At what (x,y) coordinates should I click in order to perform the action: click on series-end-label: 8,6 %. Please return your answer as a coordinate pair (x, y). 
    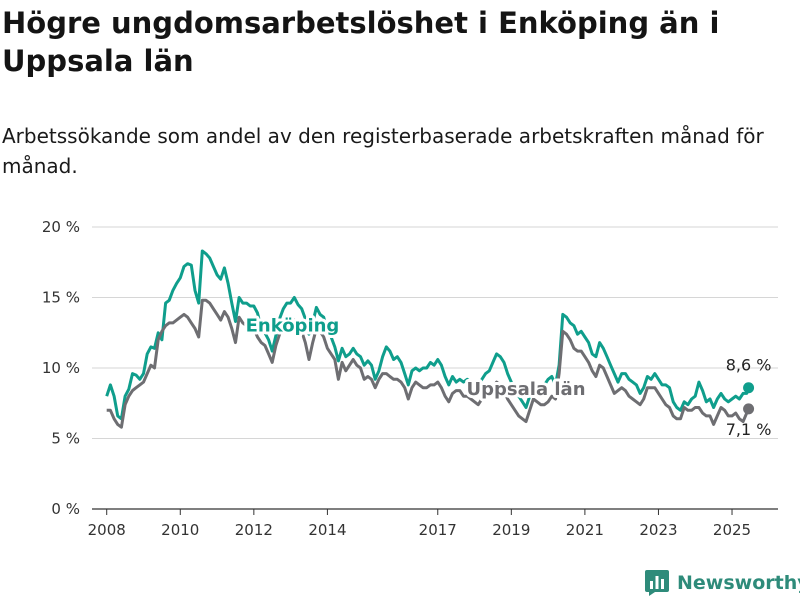
    Looking at the image, I should click on (749, 365).